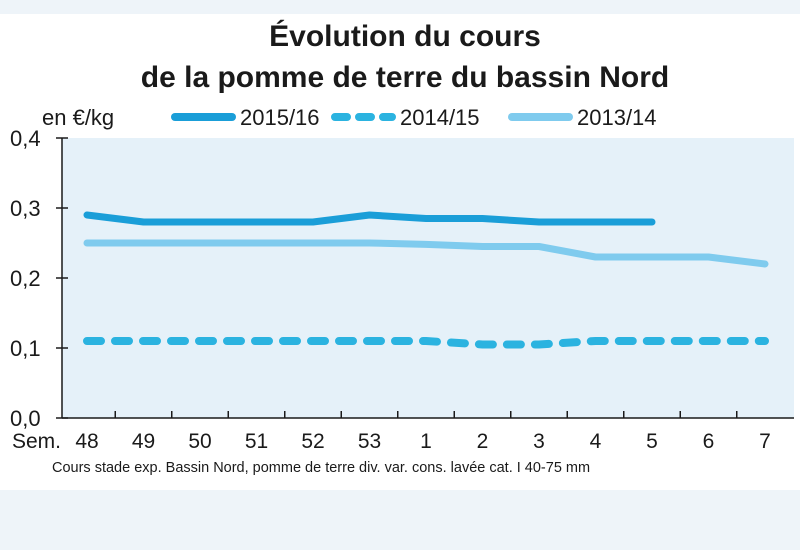 The width and height of the screenshot is (800, 550). Describe the element at coordinates (596, 441) in the screenshot. I see `x-tick-label: 4` at that location.